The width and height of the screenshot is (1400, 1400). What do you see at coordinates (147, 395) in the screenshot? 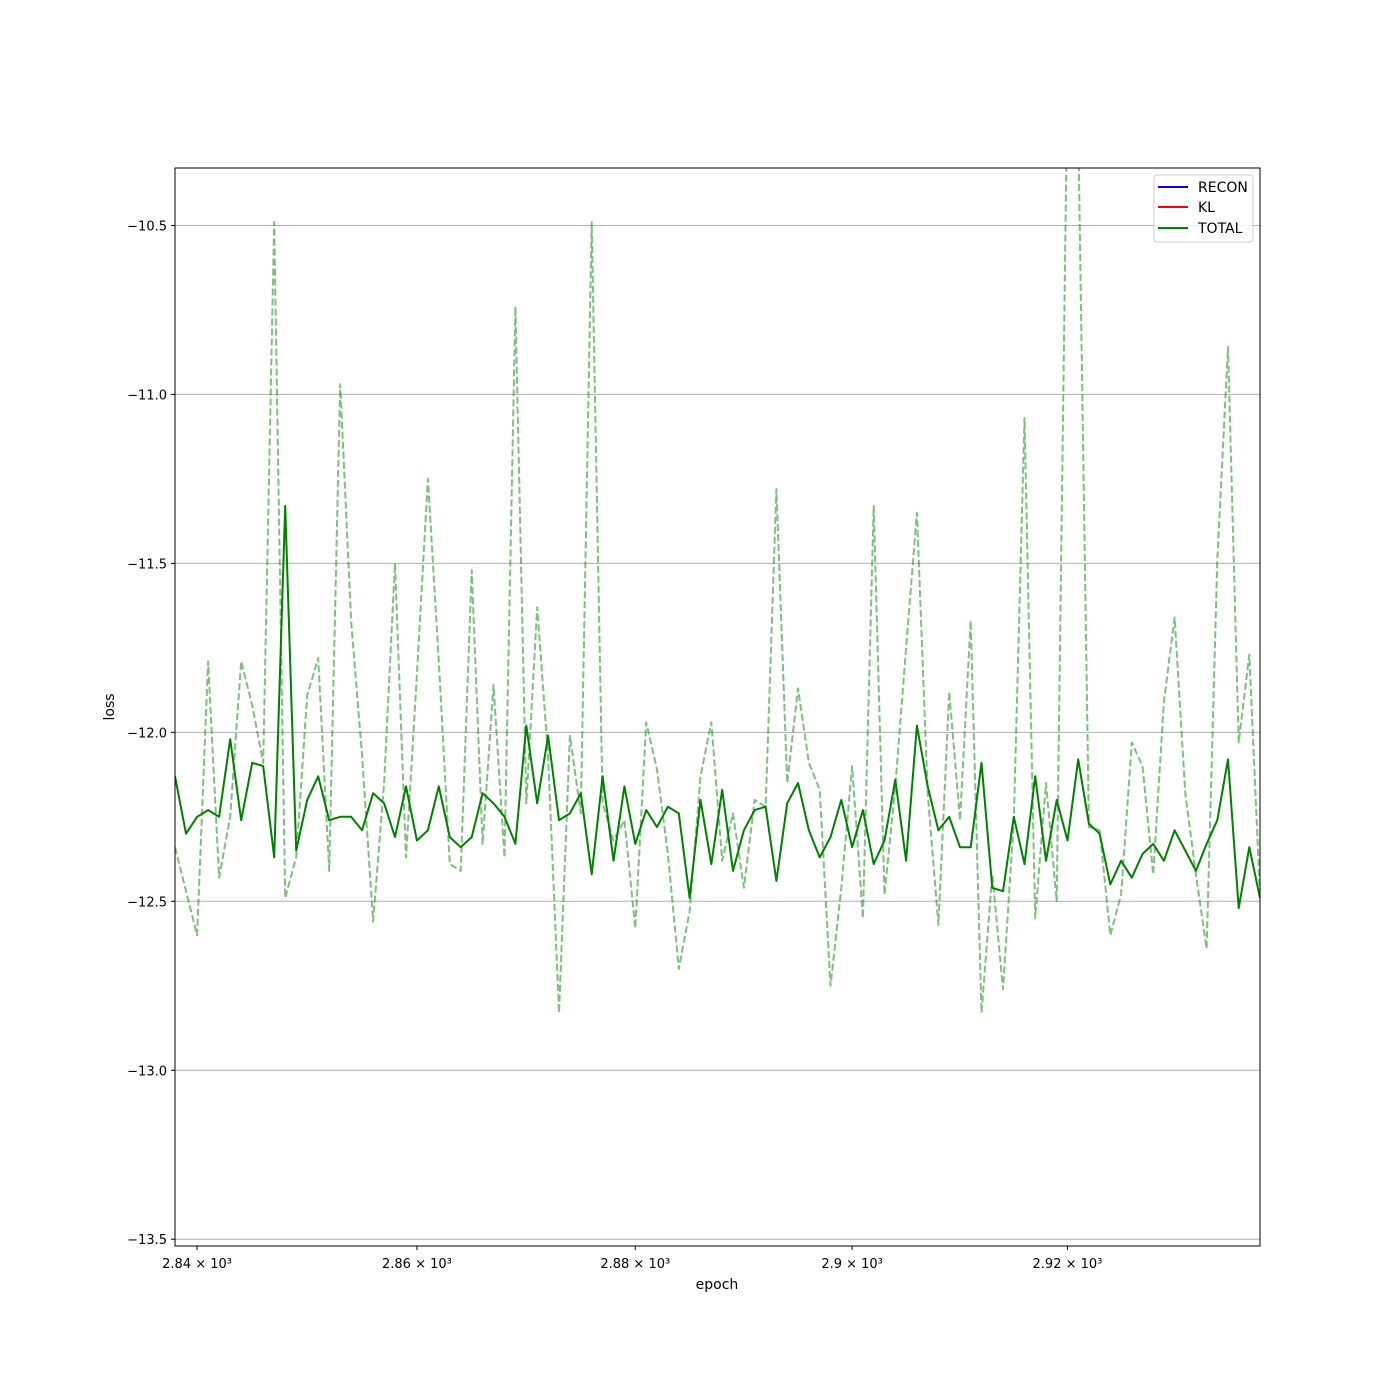
I see `y-tick-label: −11.0` at bounding box center [147, 395].